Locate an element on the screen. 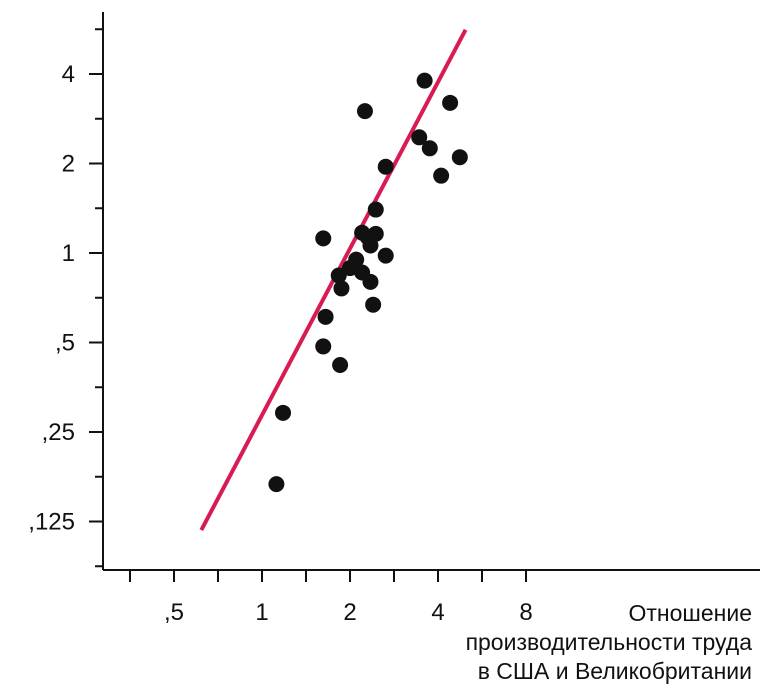 The image size is (769, 694). x-ticks is located at coordinates (328, 576).